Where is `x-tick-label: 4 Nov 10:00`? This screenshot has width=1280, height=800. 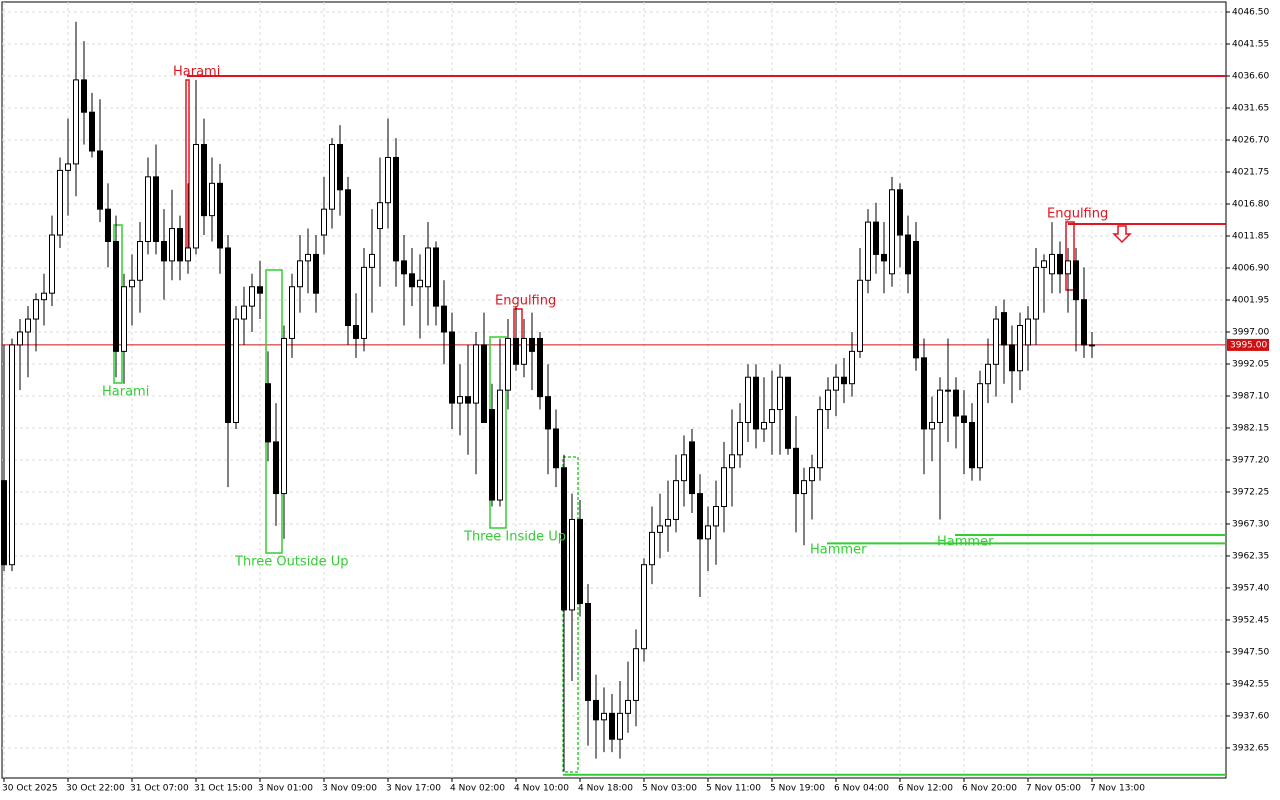 x-tick-label: 4 Nov 10:00 is located at coordinates (541, 789).